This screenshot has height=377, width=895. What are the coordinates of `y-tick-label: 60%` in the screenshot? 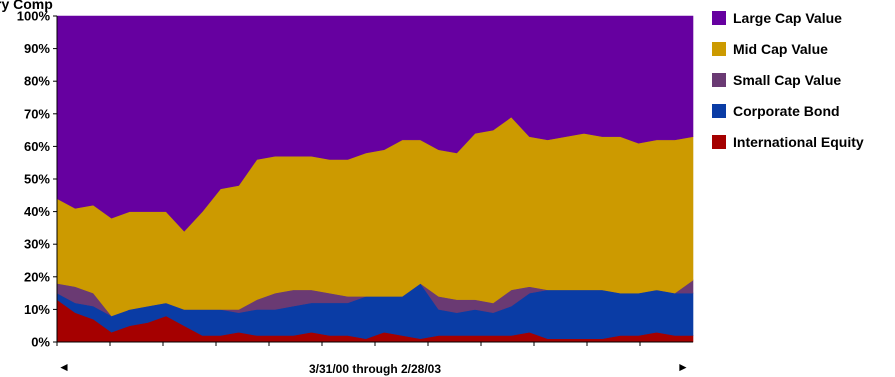 It's located at (37, 146).